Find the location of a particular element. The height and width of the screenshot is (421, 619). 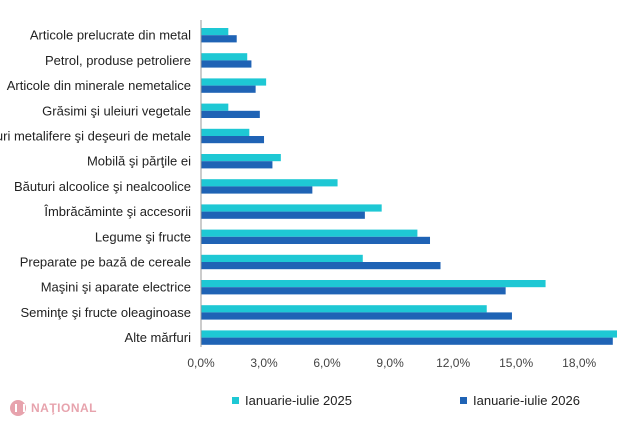

category-label: Mobilă şi părţile ei is located at coordinates (139, 161).